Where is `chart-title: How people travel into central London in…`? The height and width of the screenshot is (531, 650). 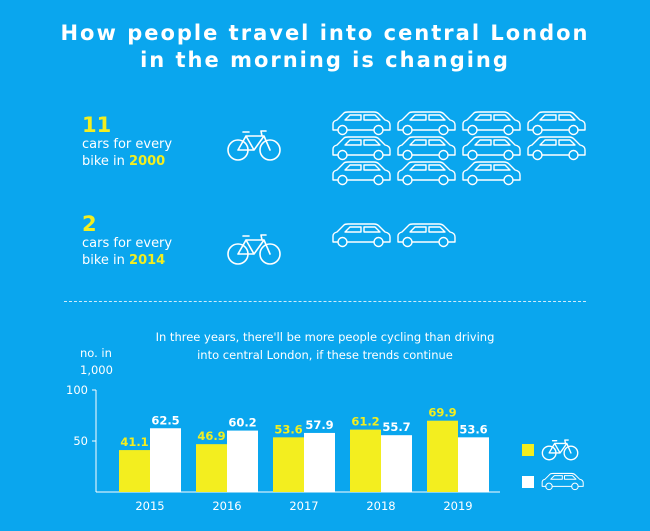 chart-title: How people travel into central London in… is located at coordinates (325, 47).